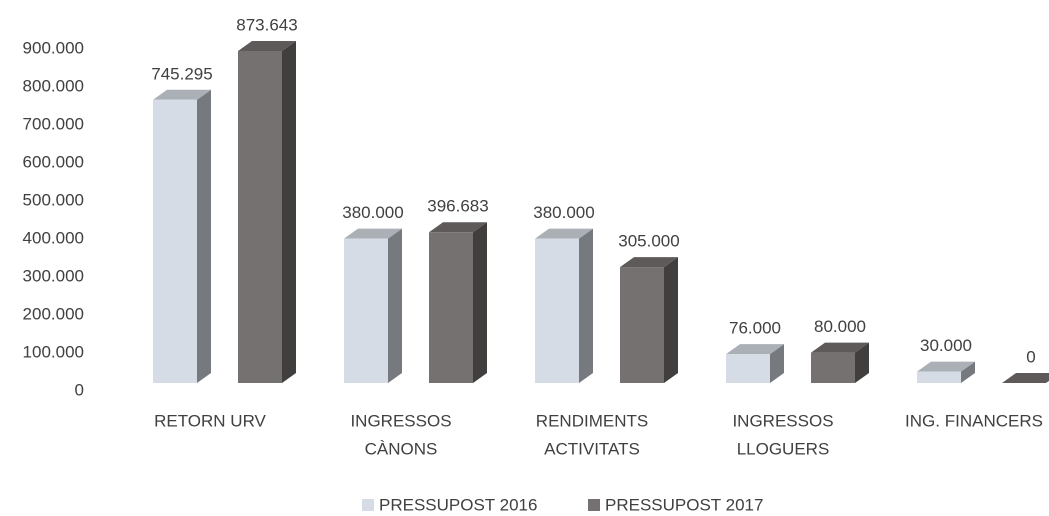 The height and width of the screenshot is (516, 1049). I want to click on y-tick-label: 300.000, so click(53, 275).